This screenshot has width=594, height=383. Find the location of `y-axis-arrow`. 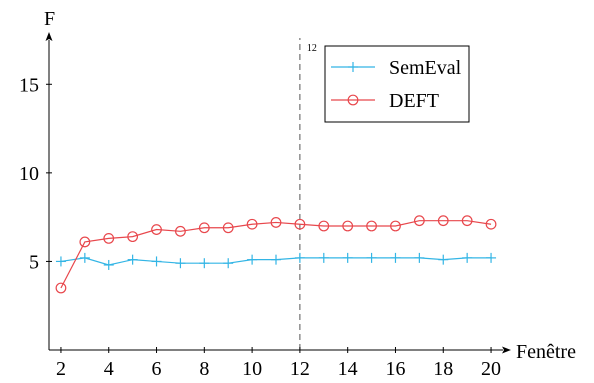

y-axis-arrow is located at coordinates (49, 36).